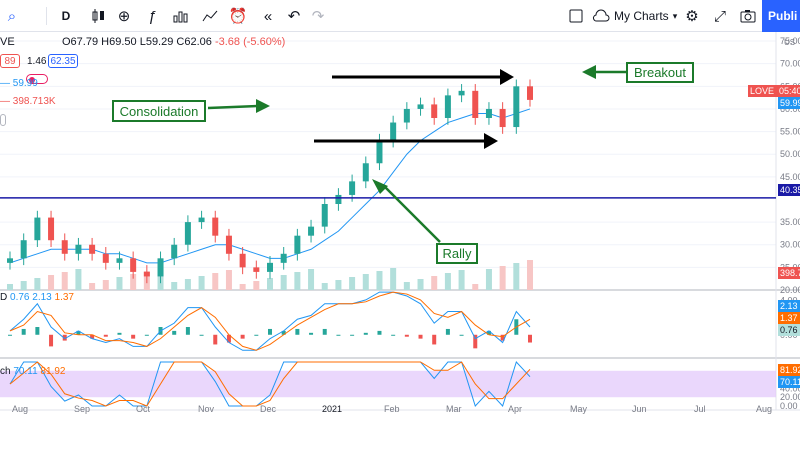 The image size is (800, 450). I want to click on symbol-search-icon: ⌕, so click(12, 16).